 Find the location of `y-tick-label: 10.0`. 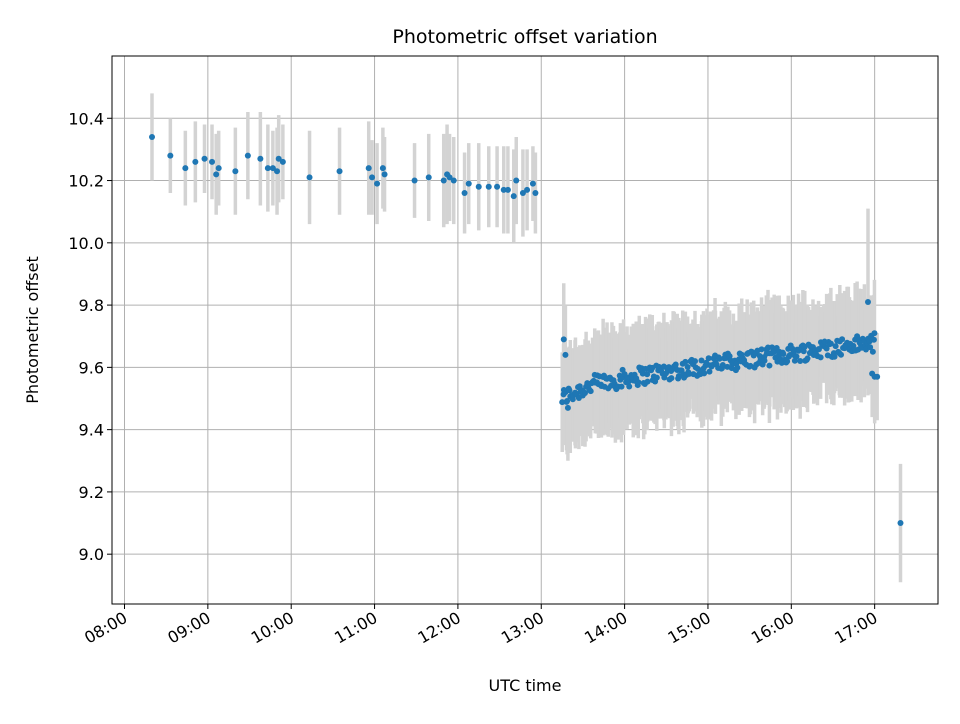

y-tick-label: 10.0 is located at coordinates (86, 243).